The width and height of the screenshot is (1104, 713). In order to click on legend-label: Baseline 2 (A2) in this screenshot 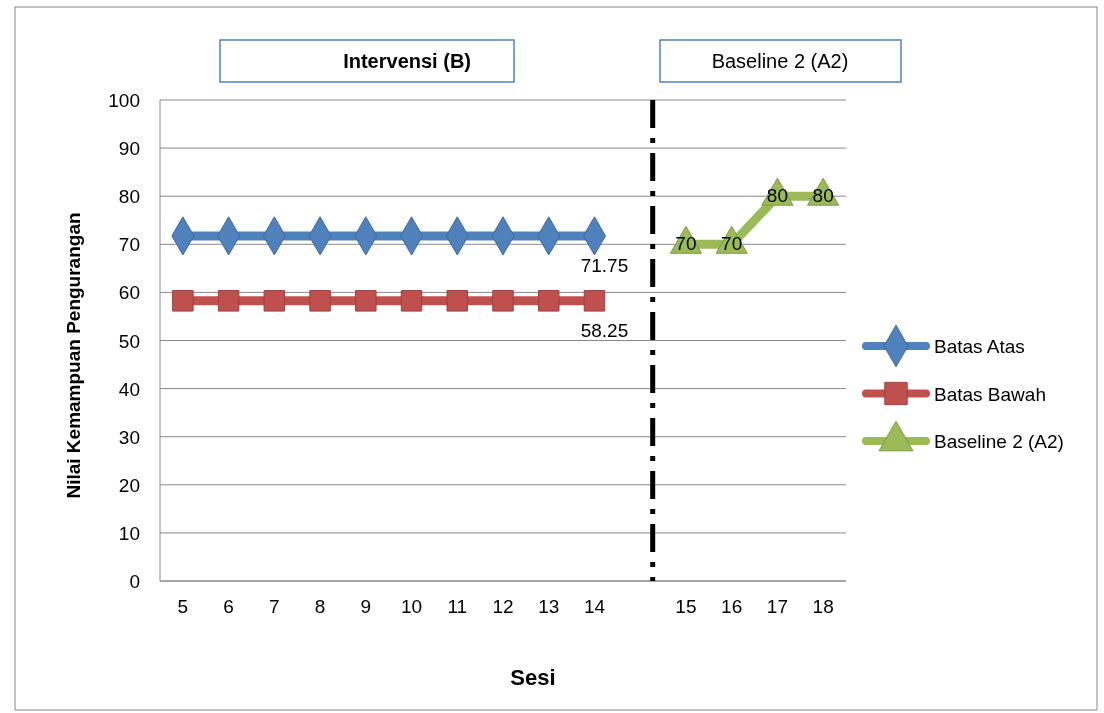, I will do `click(999, 441)`.